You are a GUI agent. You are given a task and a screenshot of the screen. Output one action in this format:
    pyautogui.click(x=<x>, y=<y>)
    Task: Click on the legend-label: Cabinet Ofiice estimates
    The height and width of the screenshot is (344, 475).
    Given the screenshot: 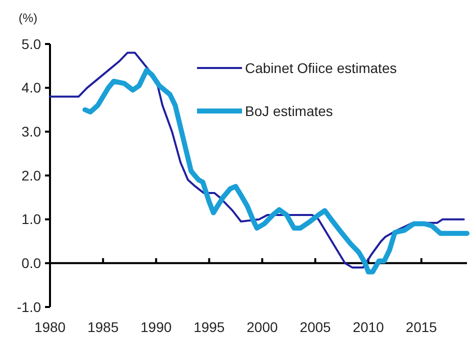 What is the action you would take?
    pyautogui.click(x=321, y=68)
    